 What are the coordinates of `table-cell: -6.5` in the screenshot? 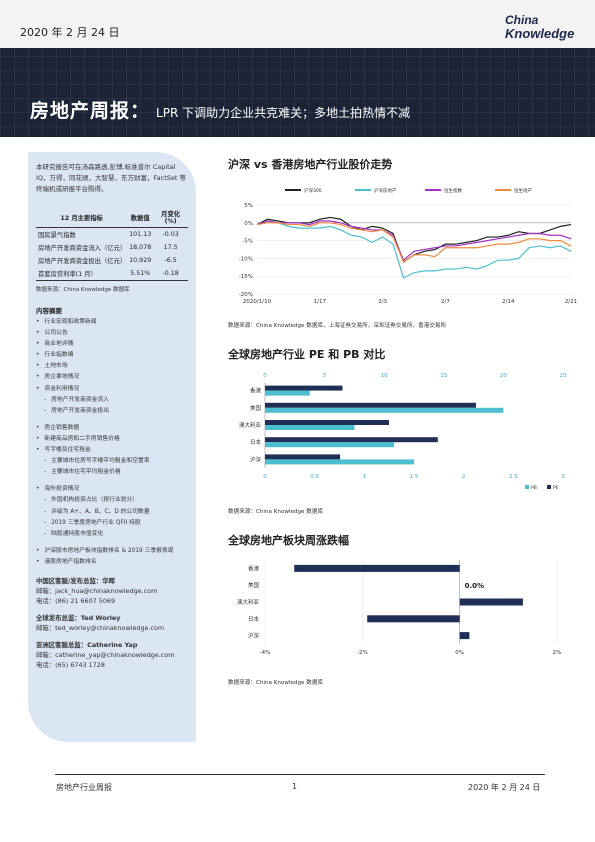 It's located at (170, 260).